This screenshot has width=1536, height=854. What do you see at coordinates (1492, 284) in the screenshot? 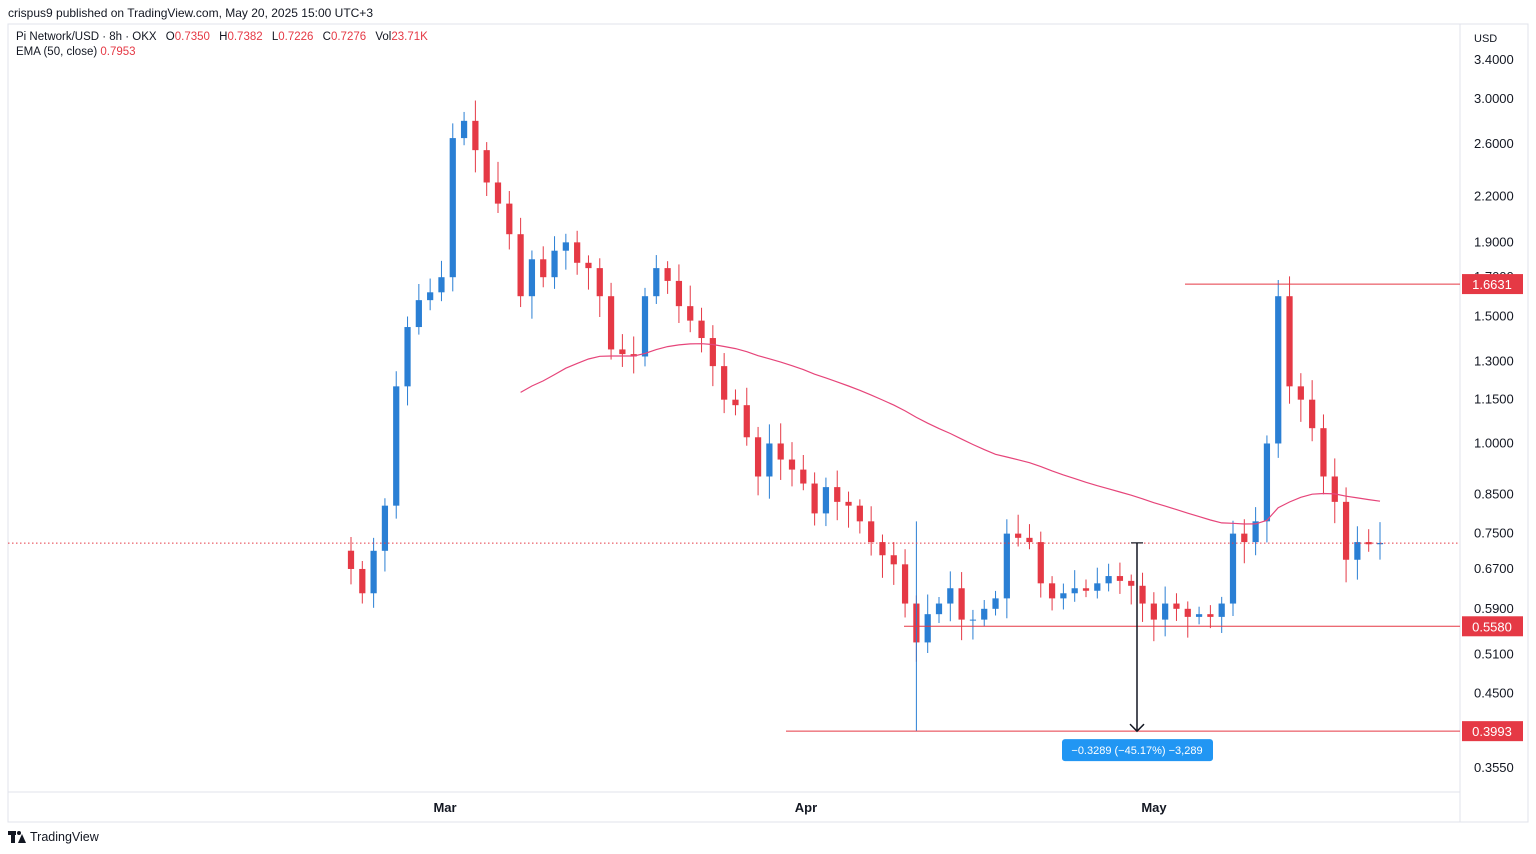
I see `level-badge-label: 1.6631` at bounding box center [1492, 284].